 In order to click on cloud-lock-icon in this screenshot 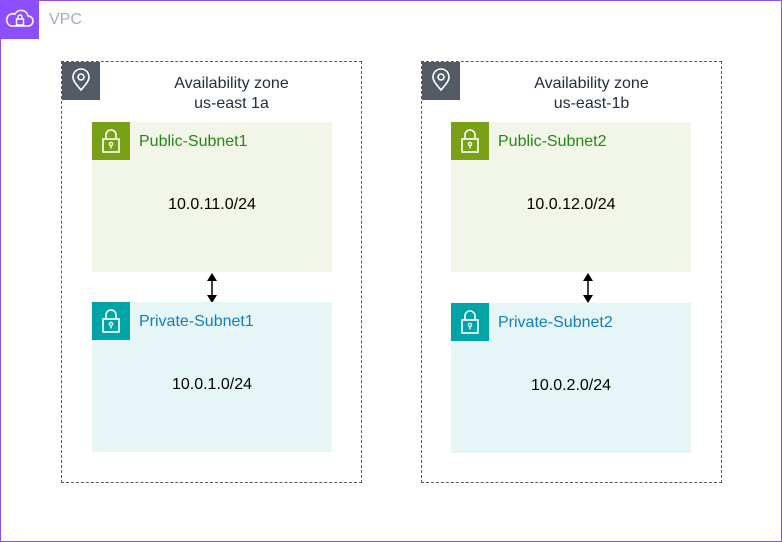, I will do `click(20, 20)`.